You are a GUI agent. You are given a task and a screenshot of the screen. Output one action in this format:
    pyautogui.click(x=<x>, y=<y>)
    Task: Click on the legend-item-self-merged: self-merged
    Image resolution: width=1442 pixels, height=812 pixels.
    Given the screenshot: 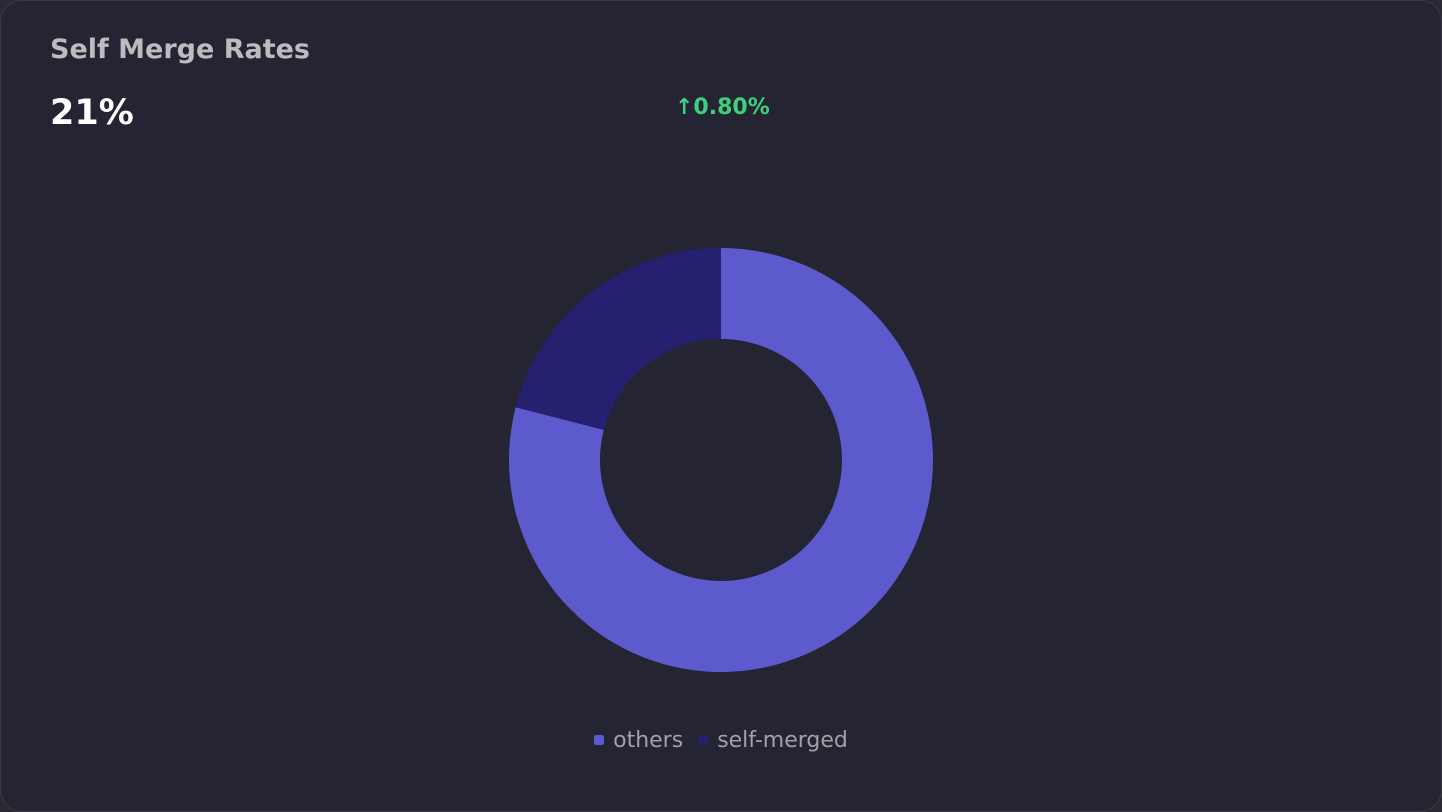 What is the action you would take?
    pyautogui.click(x=773, y=740)
    